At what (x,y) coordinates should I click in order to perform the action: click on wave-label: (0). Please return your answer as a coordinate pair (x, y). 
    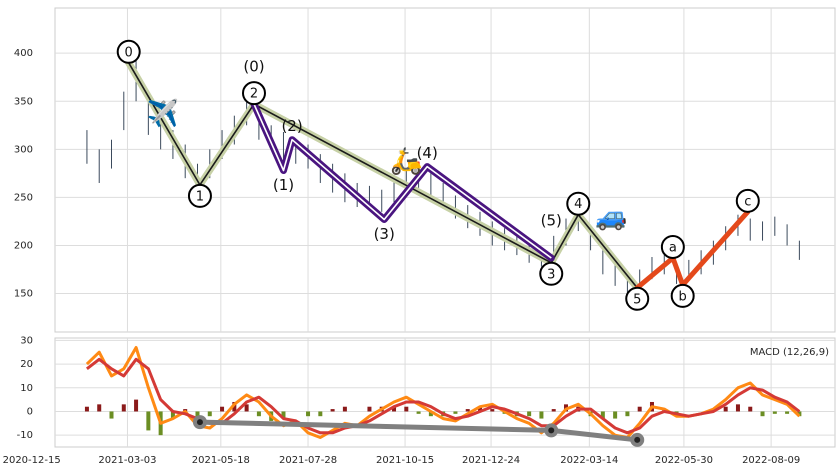
    Looking at the image, I should click on (253, 67).